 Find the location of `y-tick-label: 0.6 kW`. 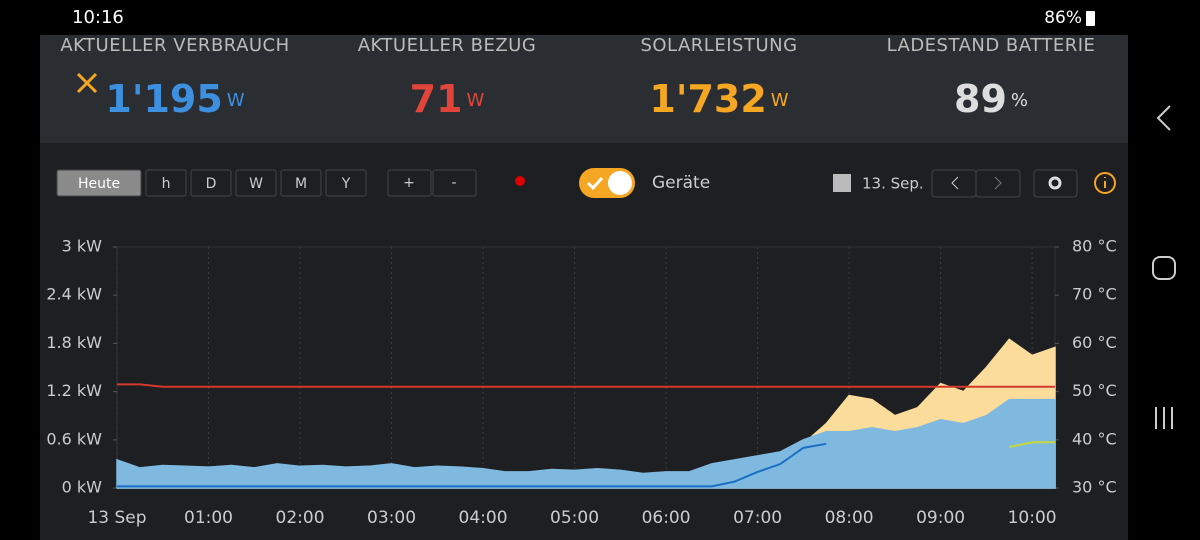

y-tick-label: 0.6 kW is located at coordinates (74, 438).